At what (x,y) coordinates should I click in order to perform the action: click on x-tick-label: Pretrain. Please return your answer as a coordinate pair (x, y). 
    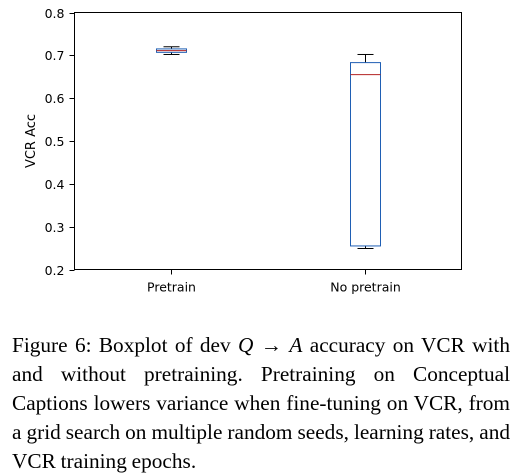
    Looking at the image, I should click on (171, 287).